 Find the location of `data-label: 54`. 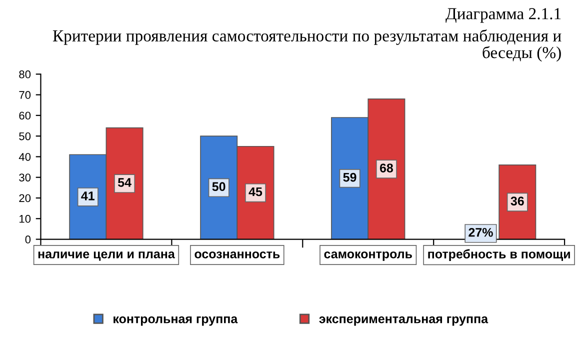

data-label: 54 is located at coordinates (125, 182).